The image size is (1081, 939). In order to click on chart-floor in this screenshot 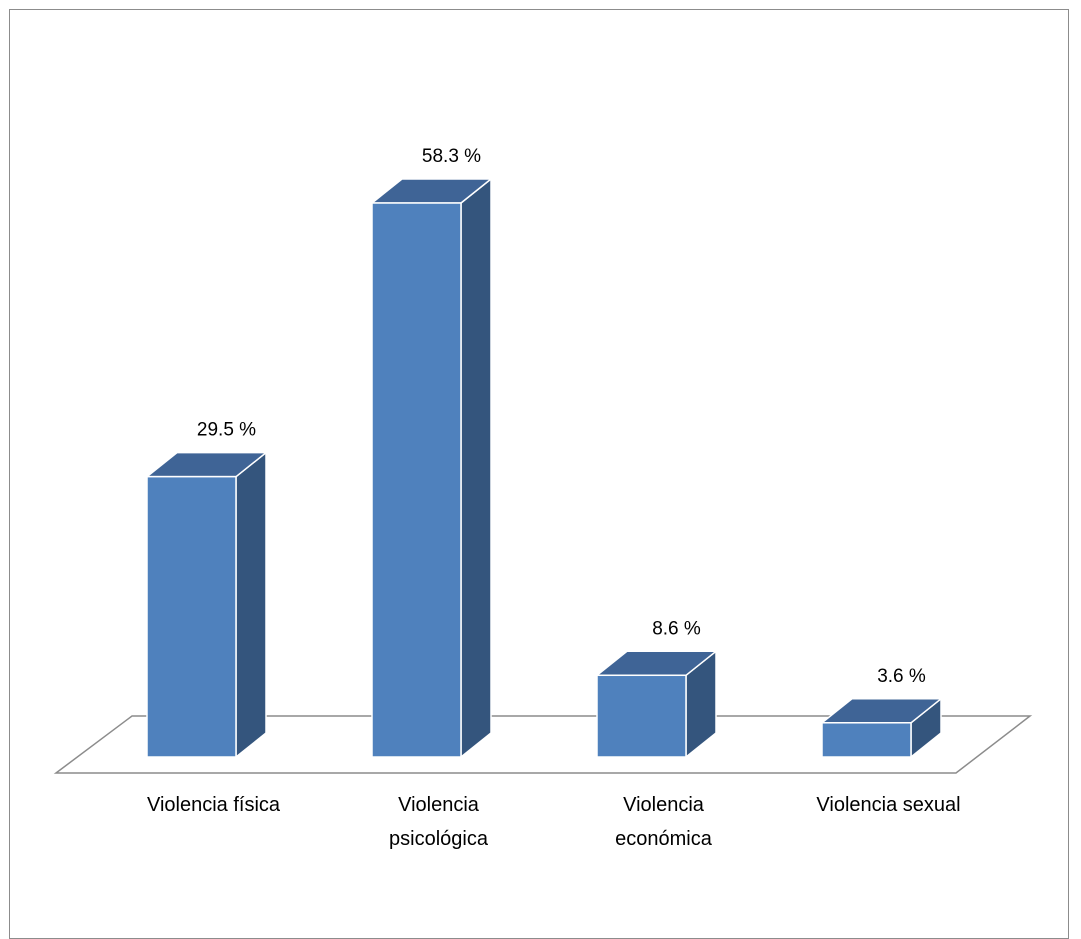, I will do `click(543, 744)`.